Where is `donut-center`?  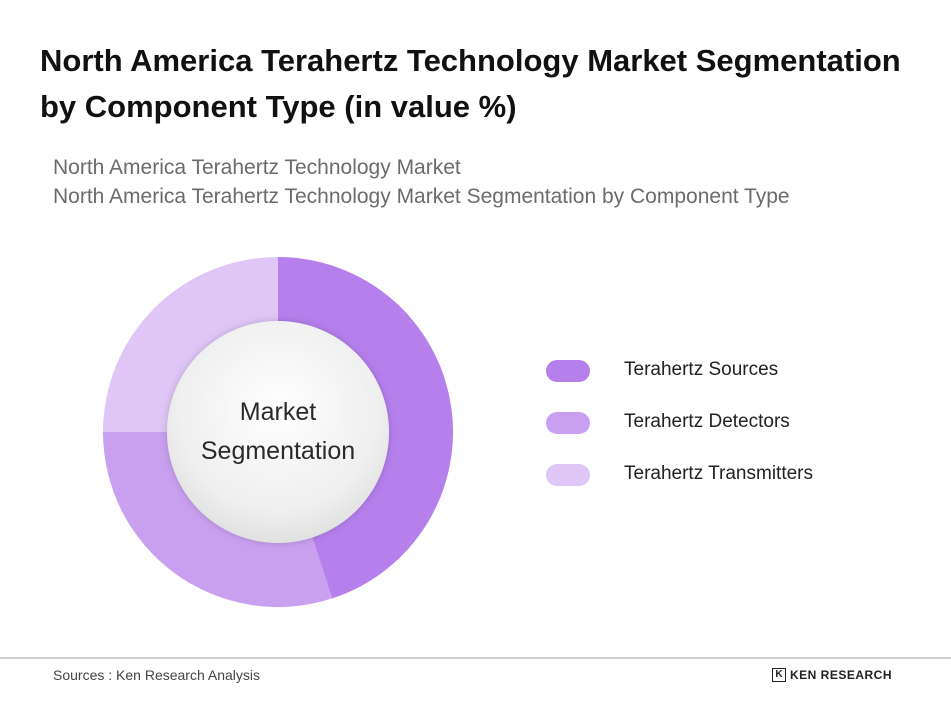
donut-center is located at coordinates (278, 432).